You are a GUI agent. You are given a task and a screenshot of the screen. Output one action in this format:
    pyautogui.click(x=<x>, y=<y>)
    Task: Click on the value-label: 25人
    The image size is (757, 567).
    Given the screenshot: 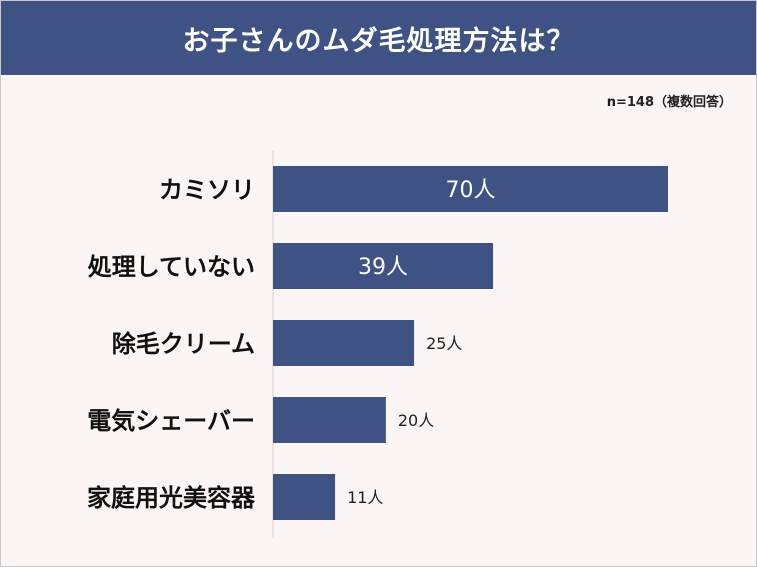 What is the action you would take?
    pyautogui.click(x=444, y=343)
    